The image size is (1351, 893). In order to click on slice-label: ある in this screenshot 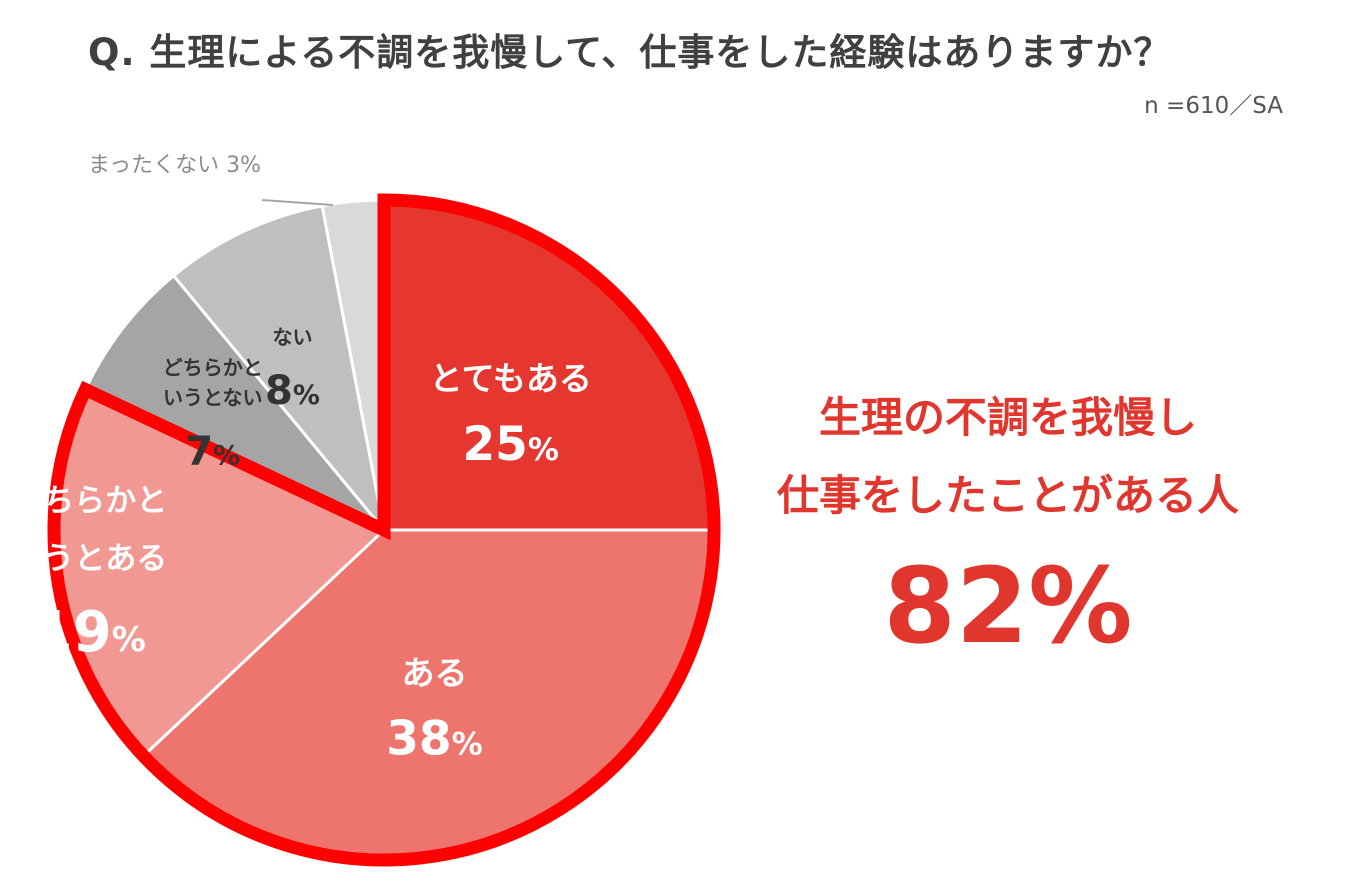, I will do `click(434, 673)`.